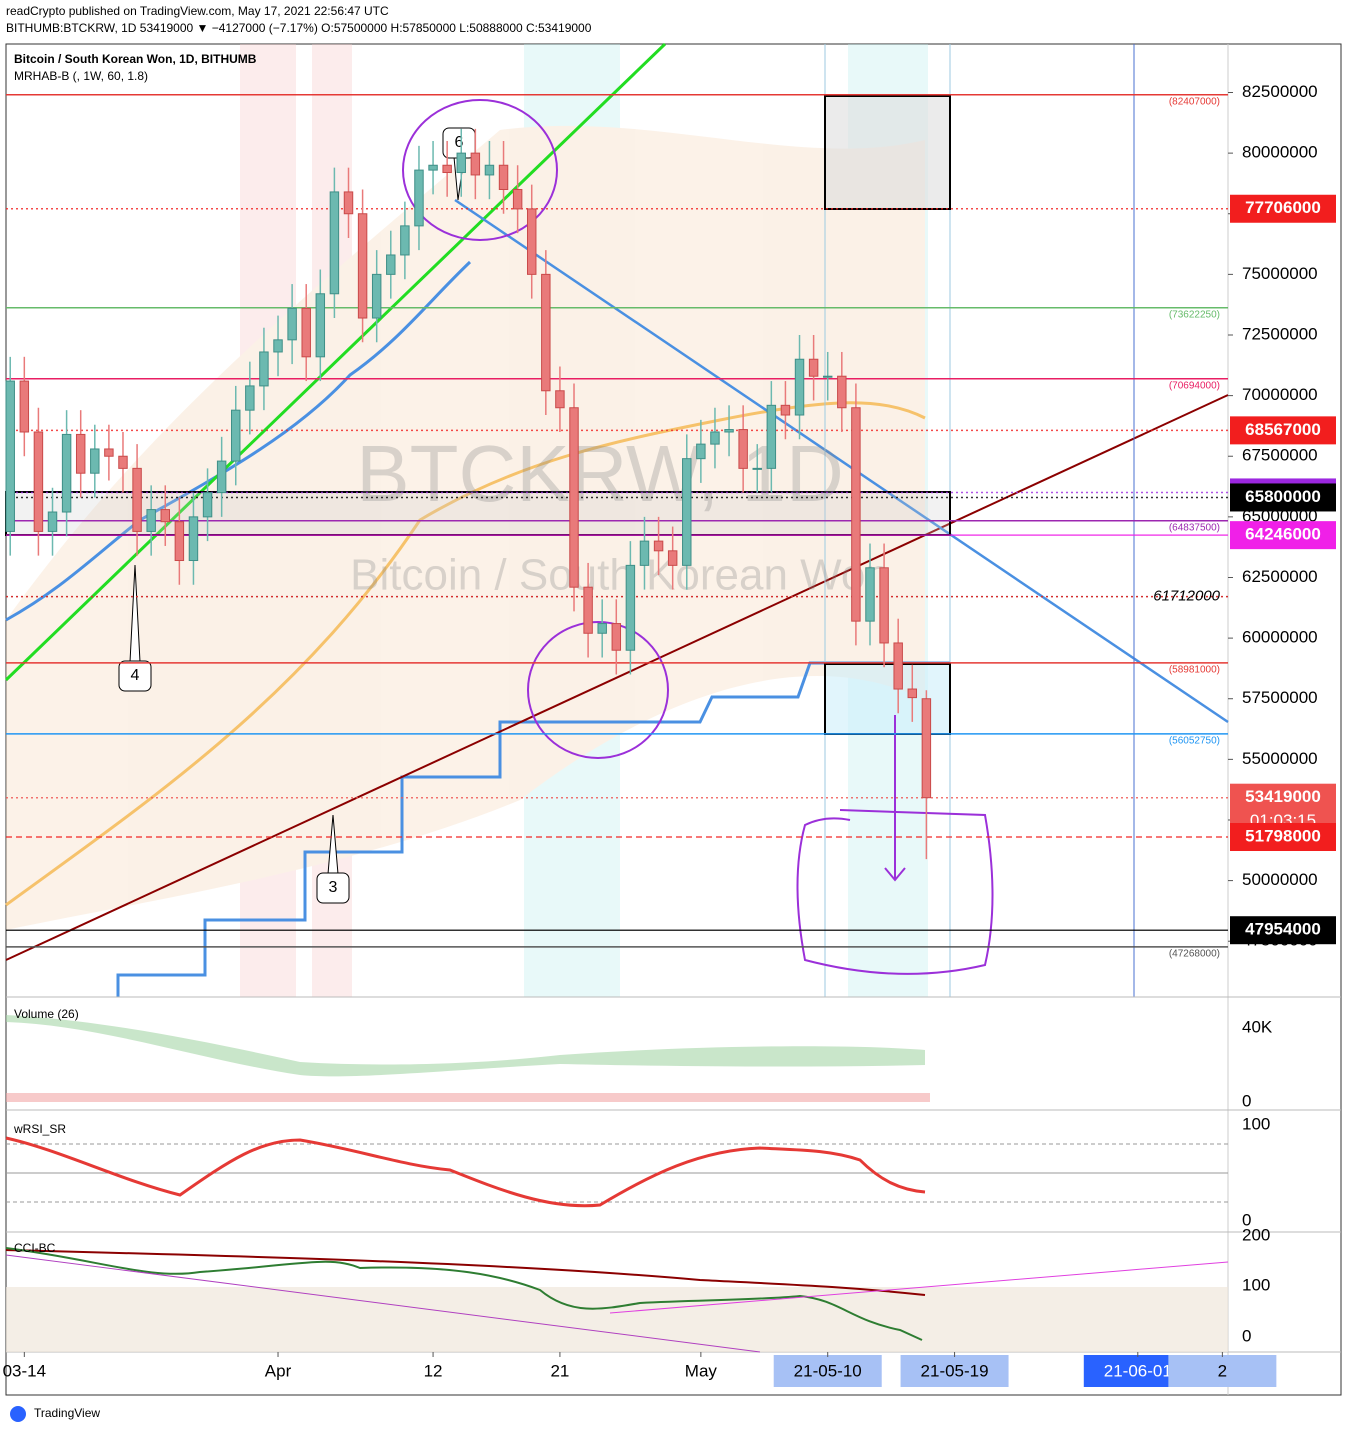  Describe the element at coordinates (887, 152) in the screenshot. I see `target-box` at that location.